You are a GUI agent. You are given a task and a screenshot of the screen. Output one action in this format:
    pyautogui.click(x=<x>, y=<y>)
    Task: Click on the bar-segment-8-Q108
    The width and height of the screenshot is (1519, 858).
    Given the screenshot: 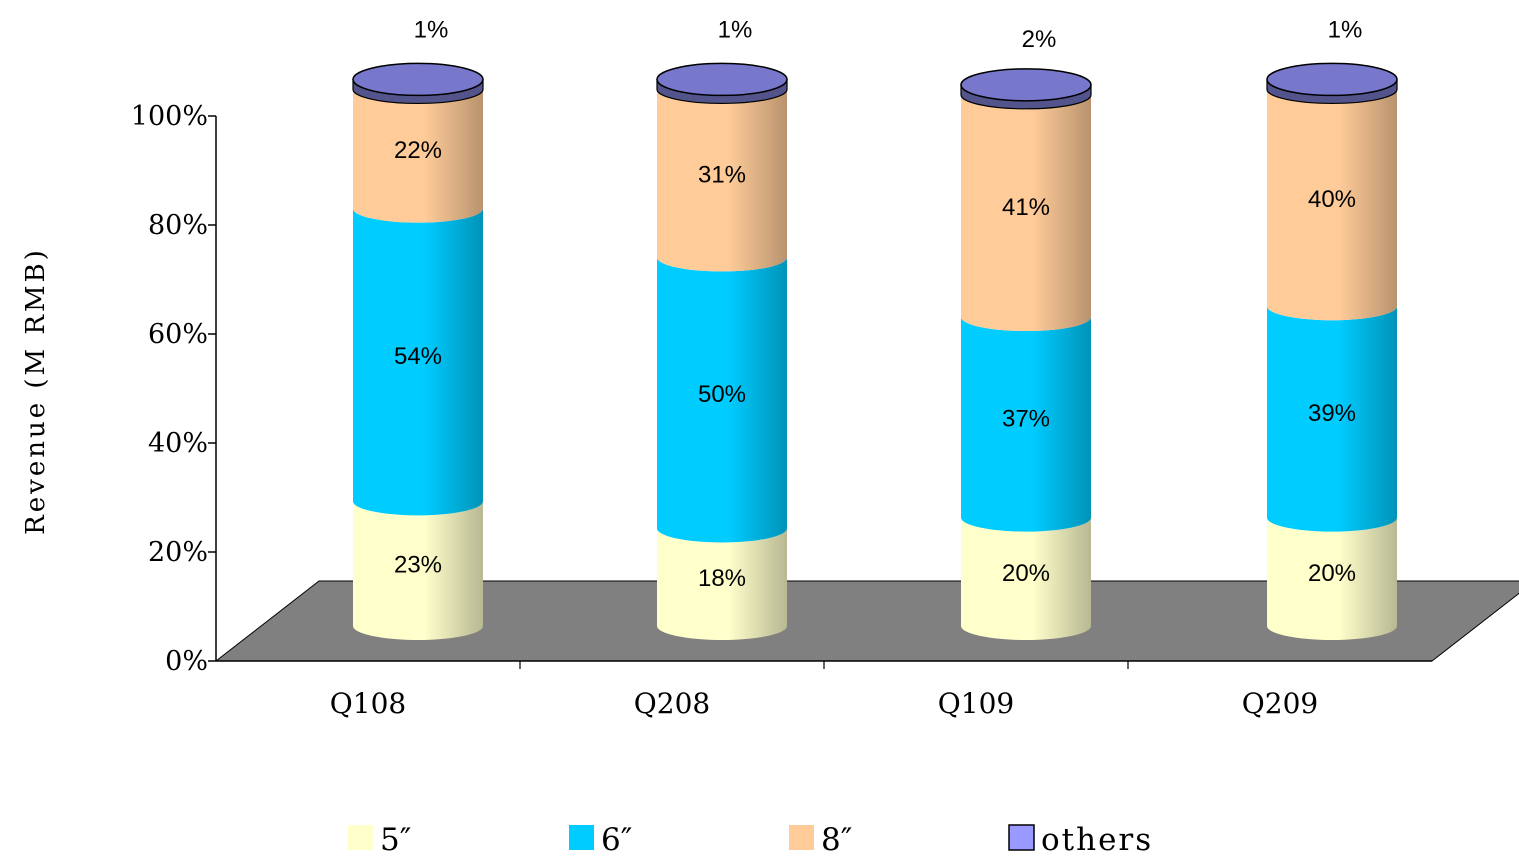 What is the action you would take?
    pyautogui.click(x=418, y=156)
    